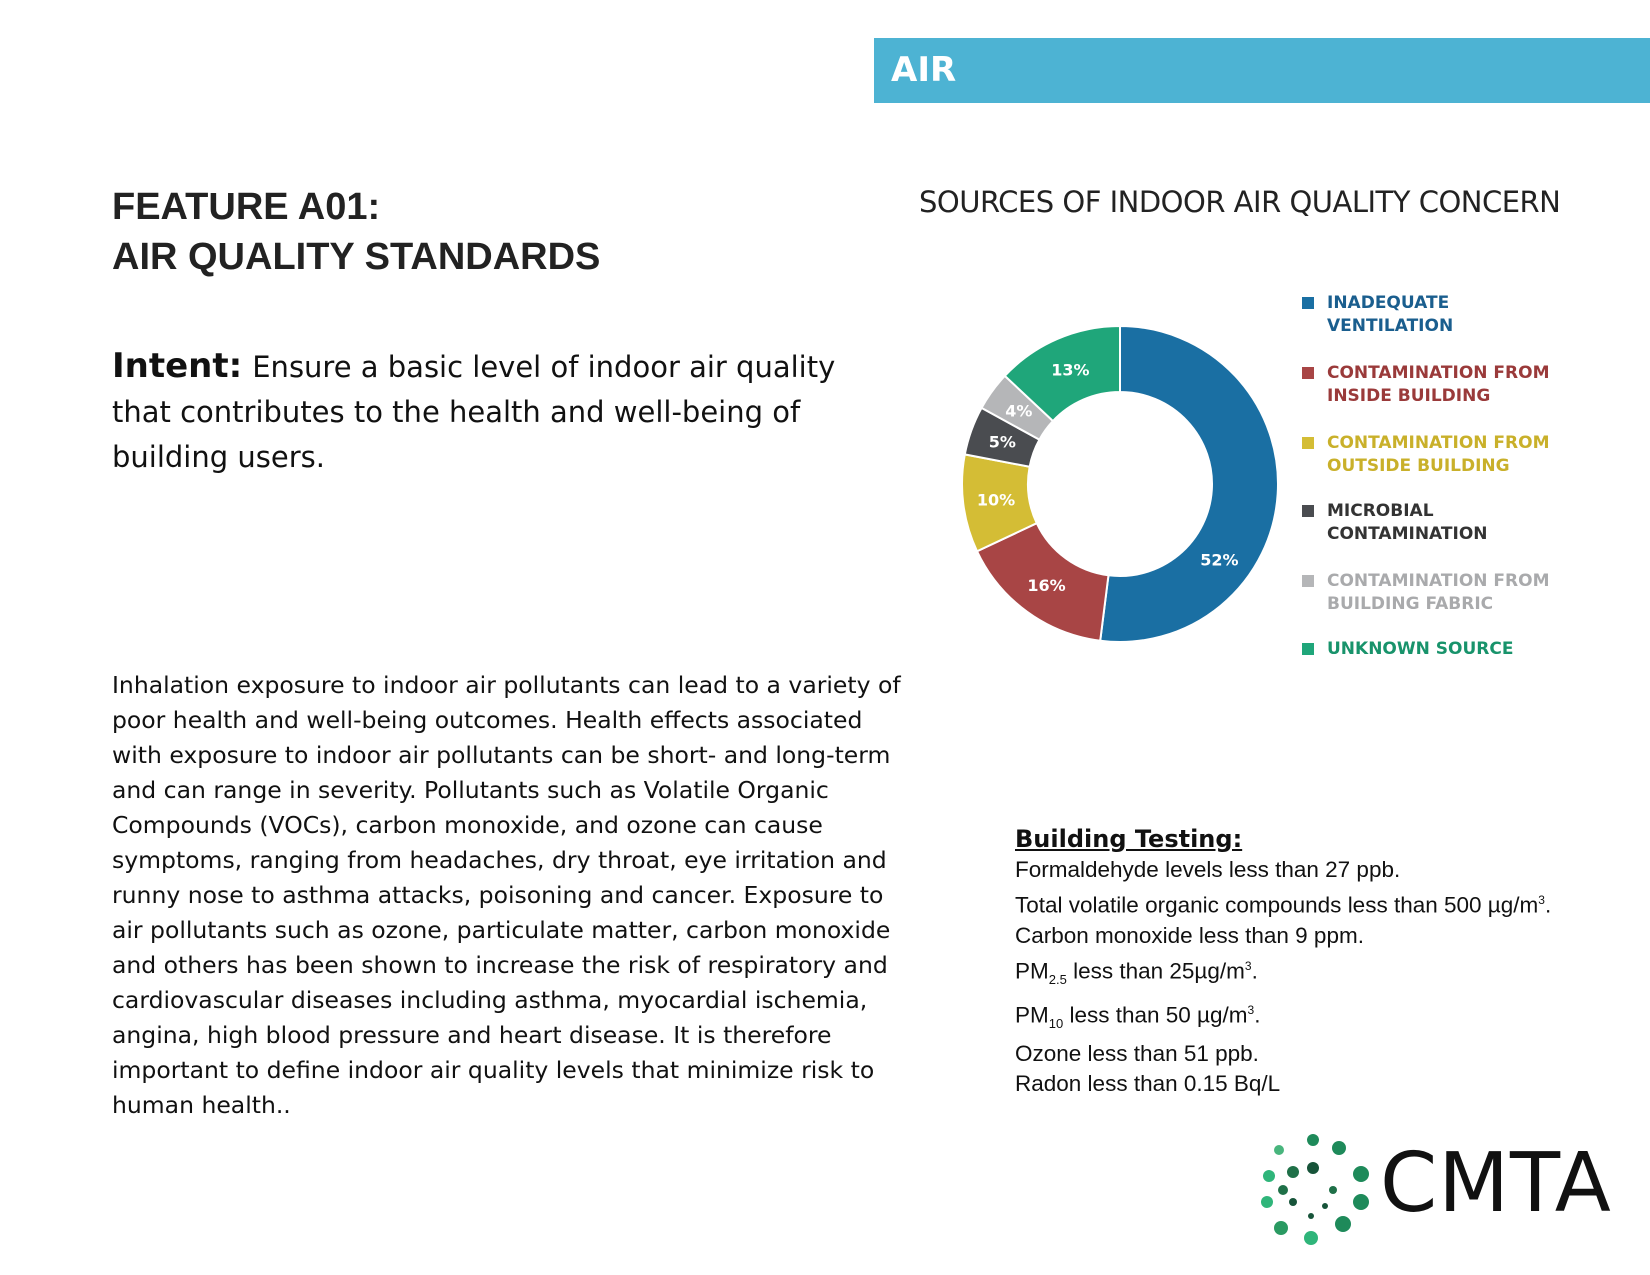 This screenshot has height=1275, width=1650. What do you see at coordinates (1070, 369) in the screenshot?
I see `donut-data-label: 13%` at bounding box center [1070, 369].